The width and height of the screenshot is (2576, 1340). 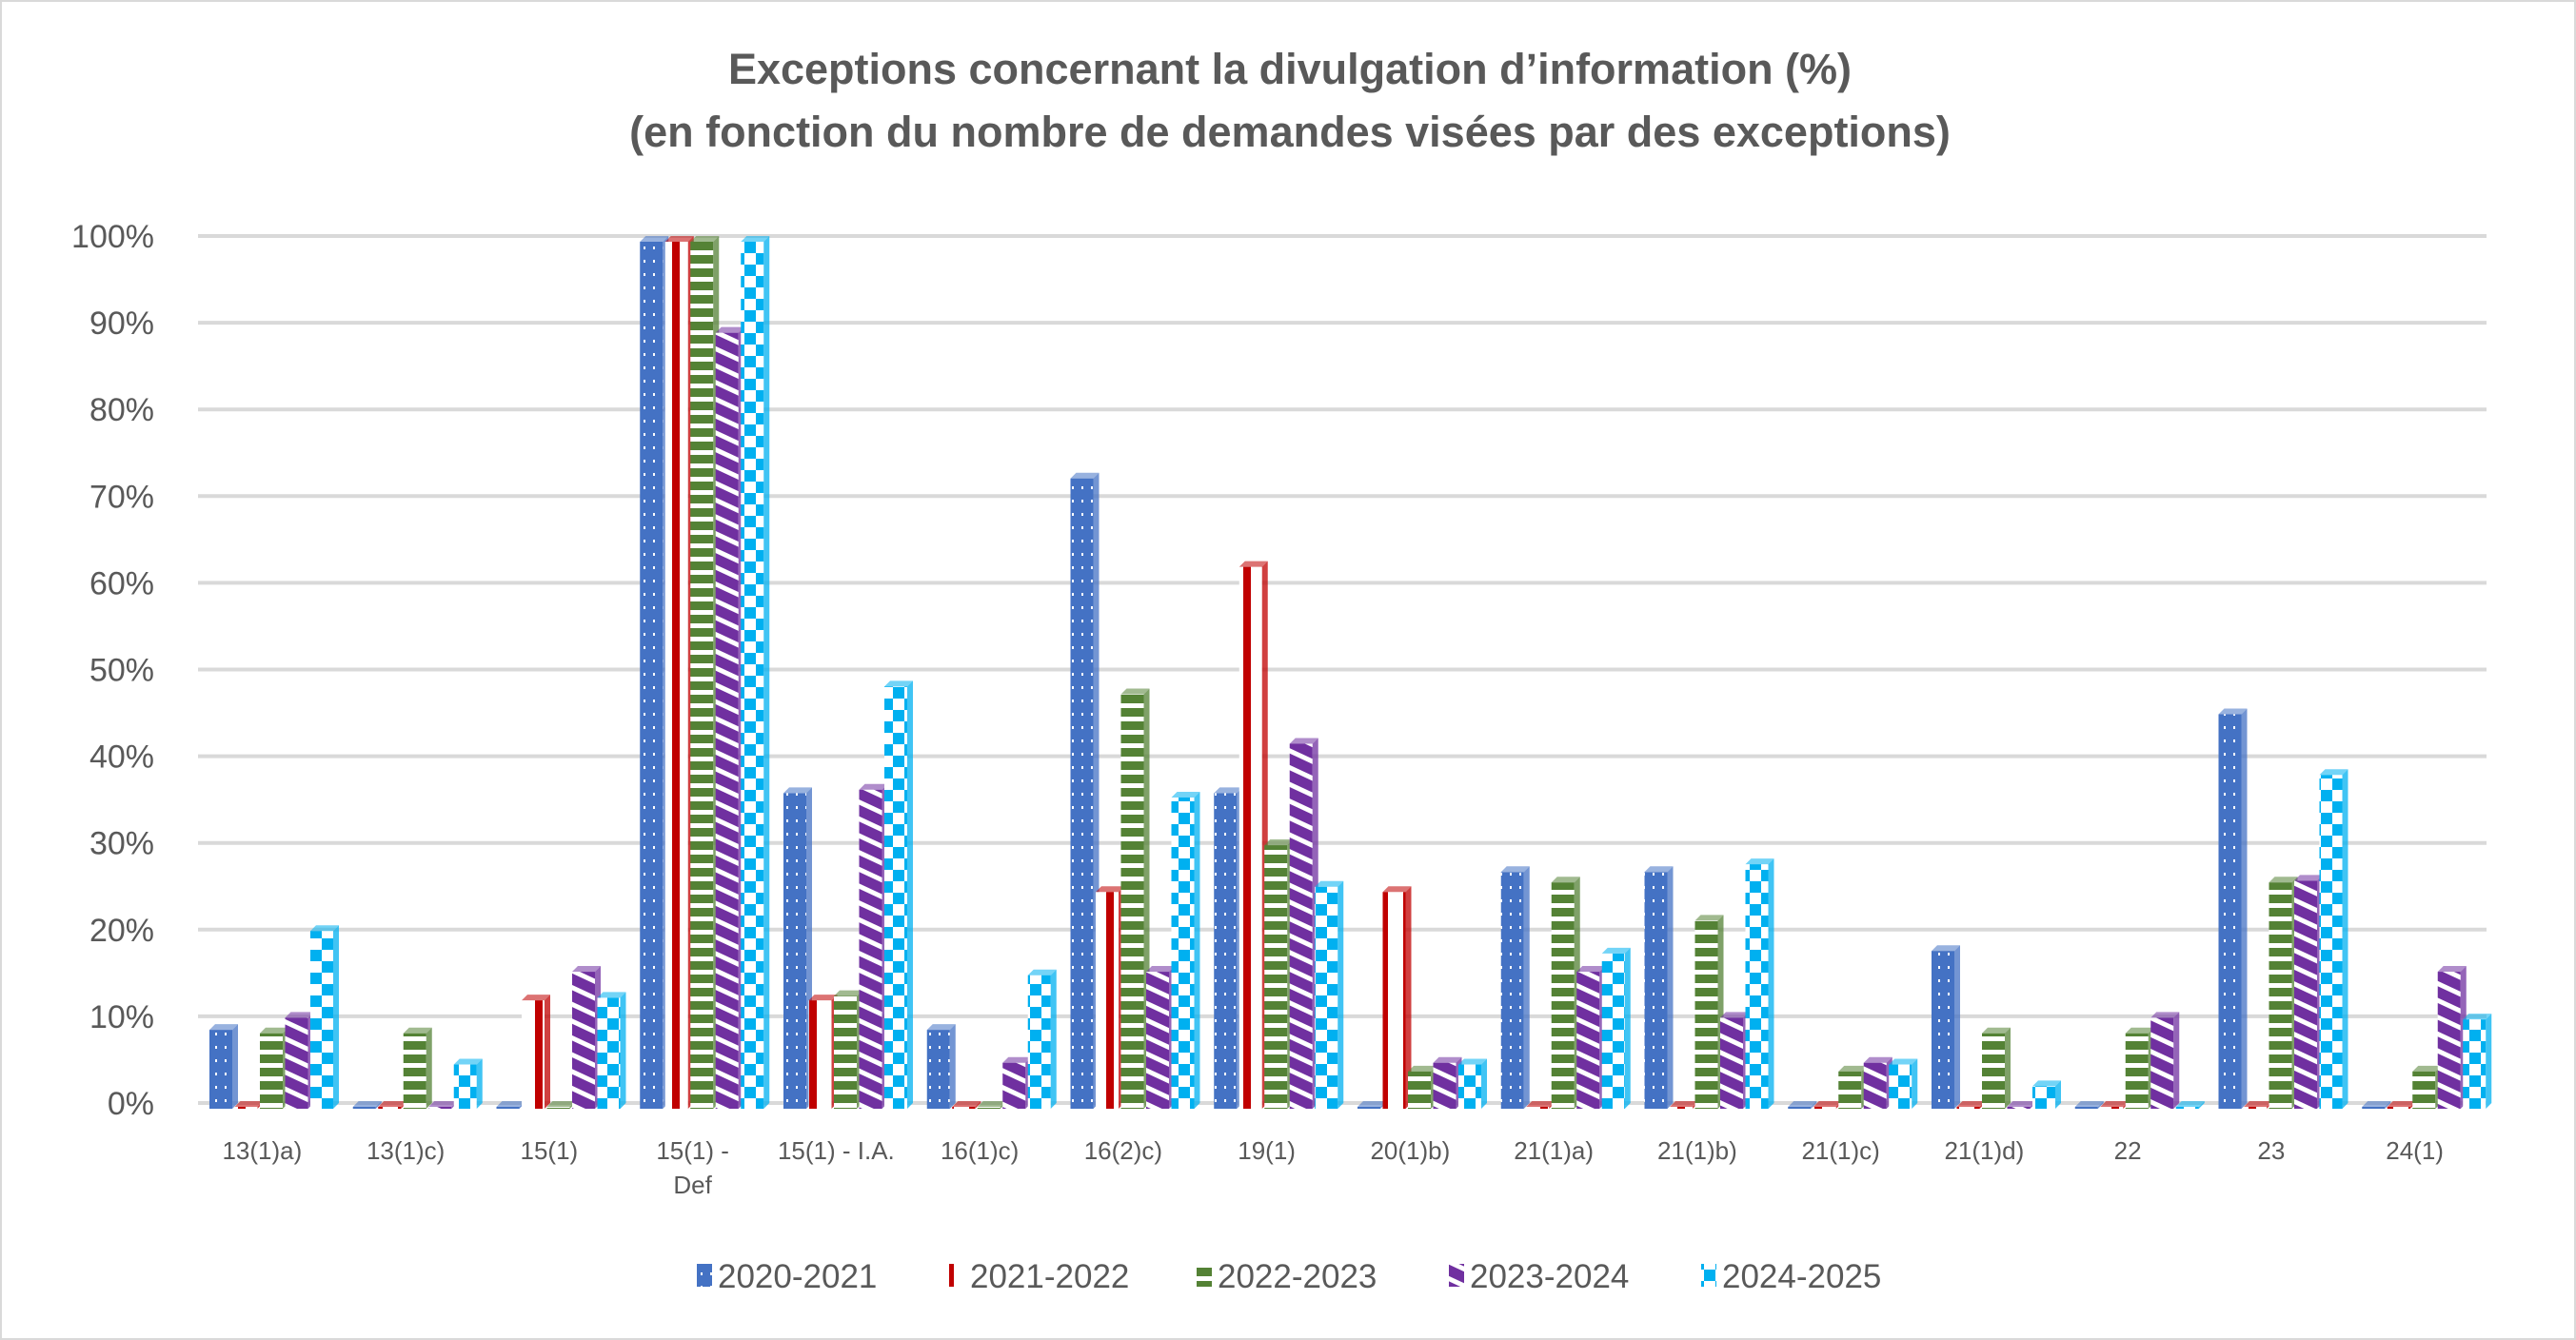 I want to click on bar-2023-2024-16(1)c), so click(x=1017, y=1082).